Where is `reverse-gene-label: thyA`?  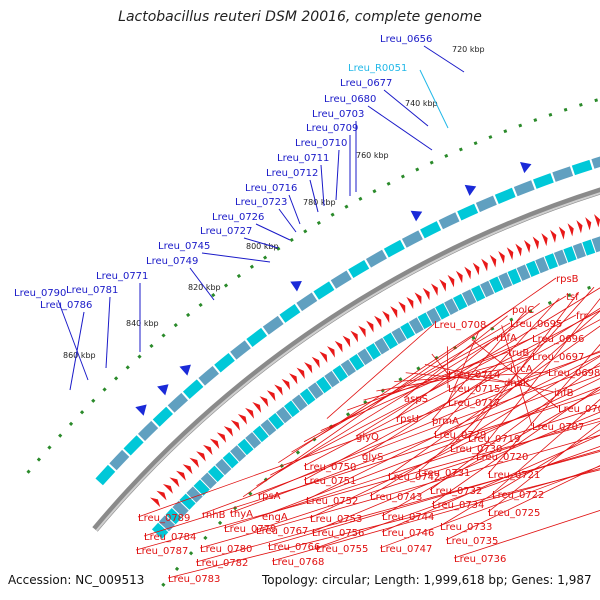 reverse-gene-label: thyA is located at coordinates (241, 514).